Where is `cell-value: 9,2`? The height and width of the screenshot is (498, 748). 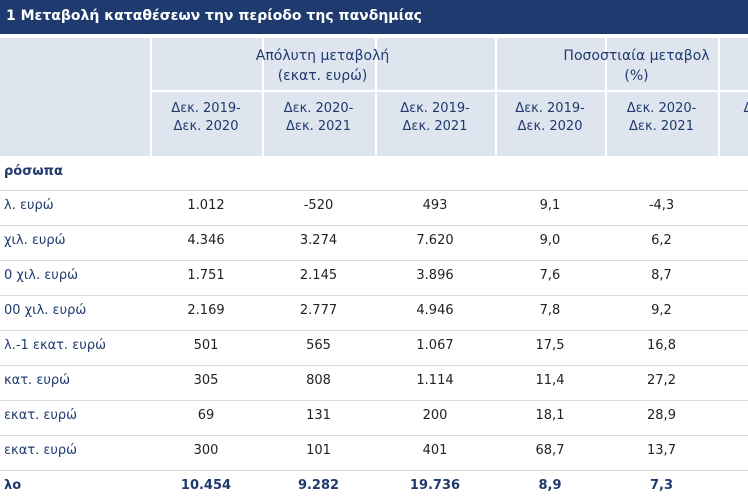 cell-value: 9,2 is located at coordinates (661, 310).